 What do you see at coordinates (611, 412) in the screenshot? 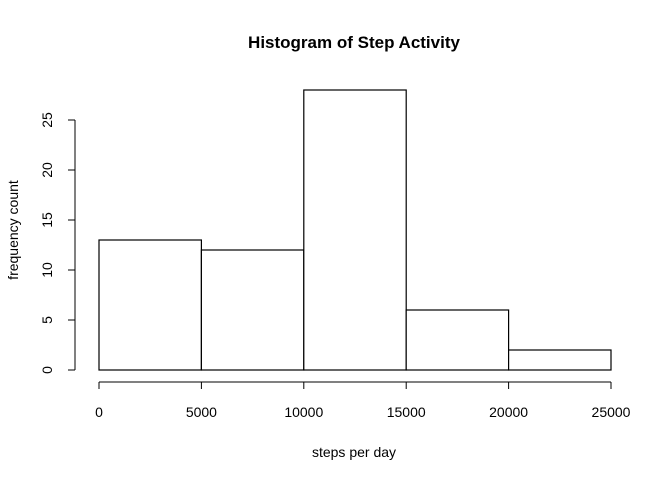
I see `x-tick-label: 25000` at bounding box center [611, 412].